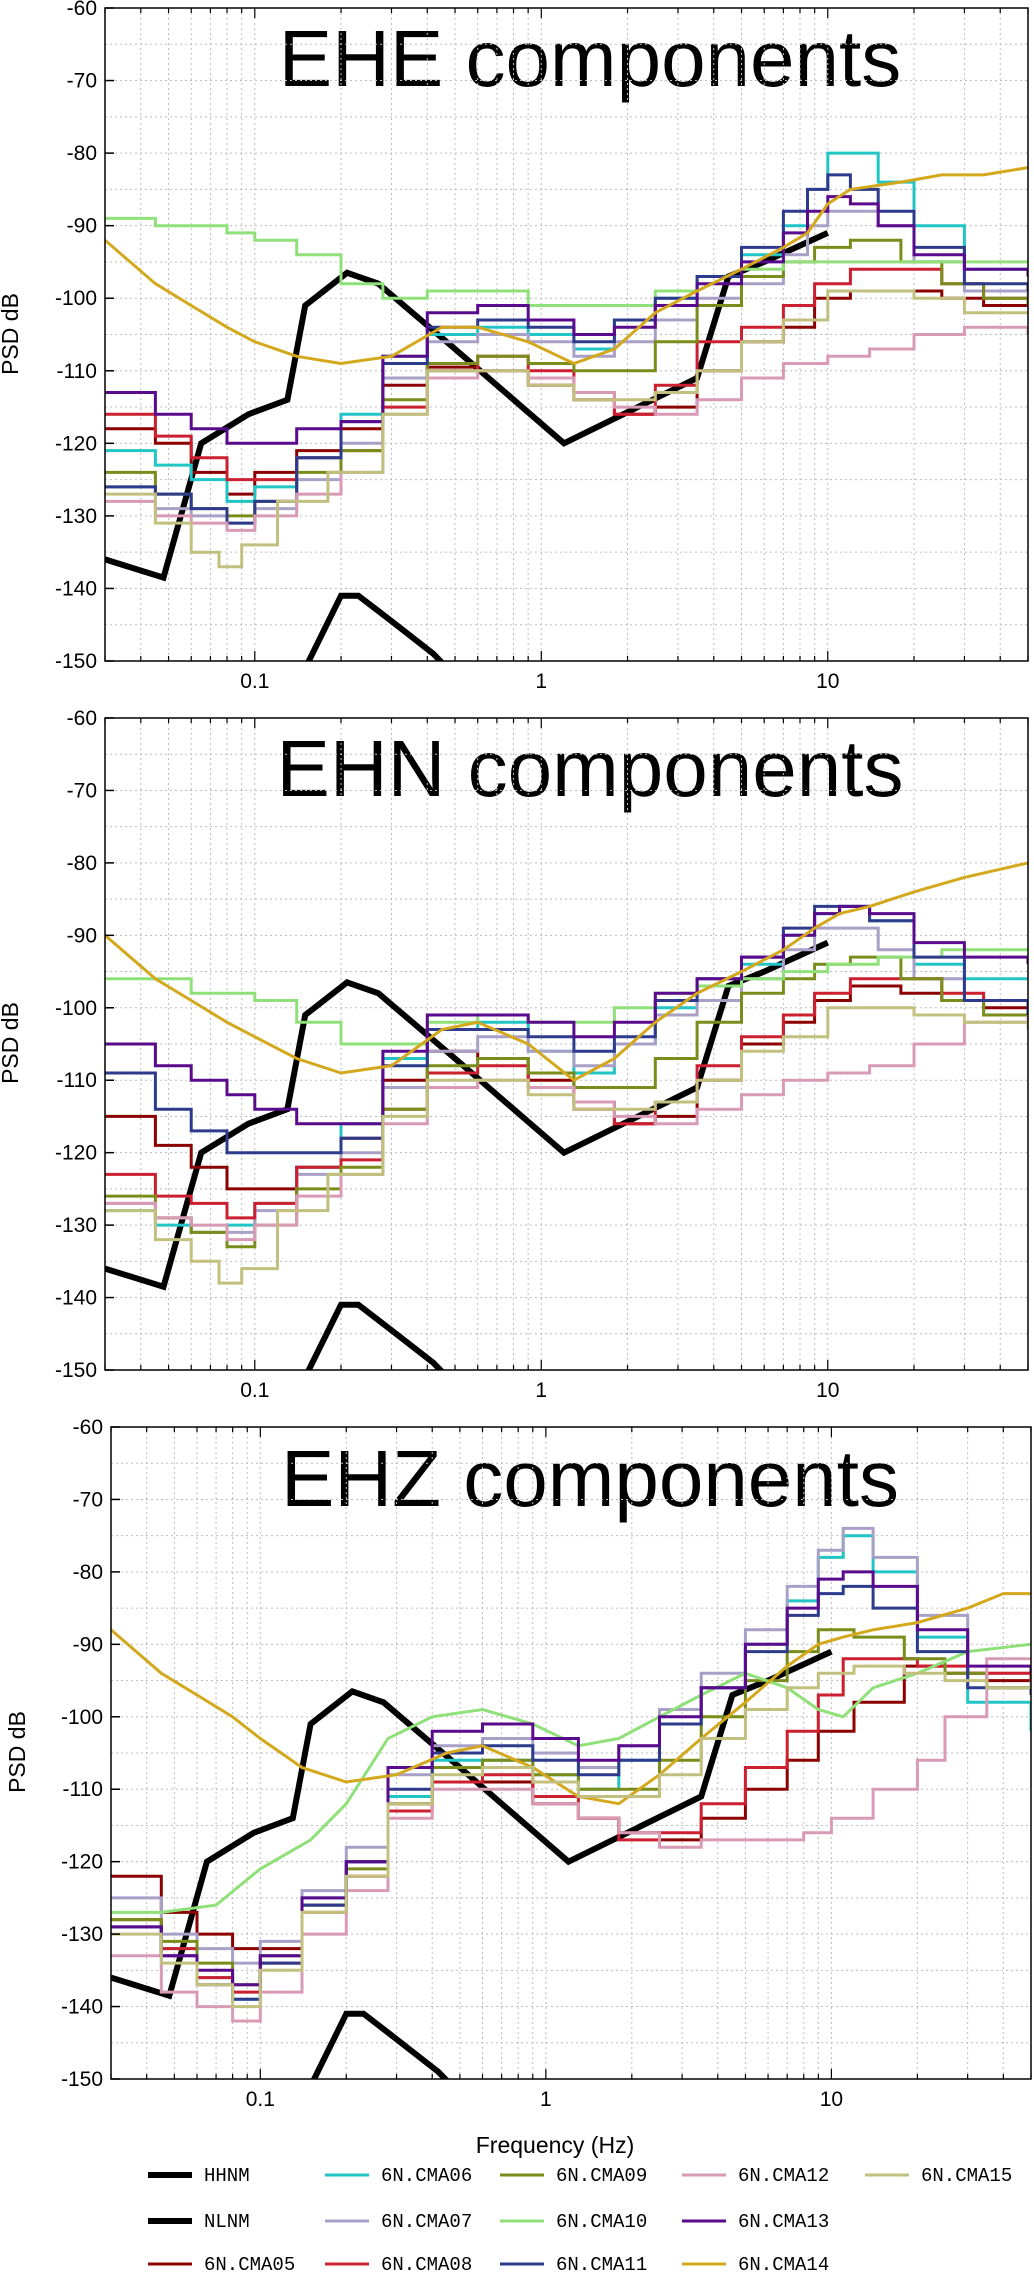 This screenshot has width=1034, height=2274. Describe the element at coordinates (249, 2264) in the screenshot. I see `legend-label: 6N.CMA05` at that location.